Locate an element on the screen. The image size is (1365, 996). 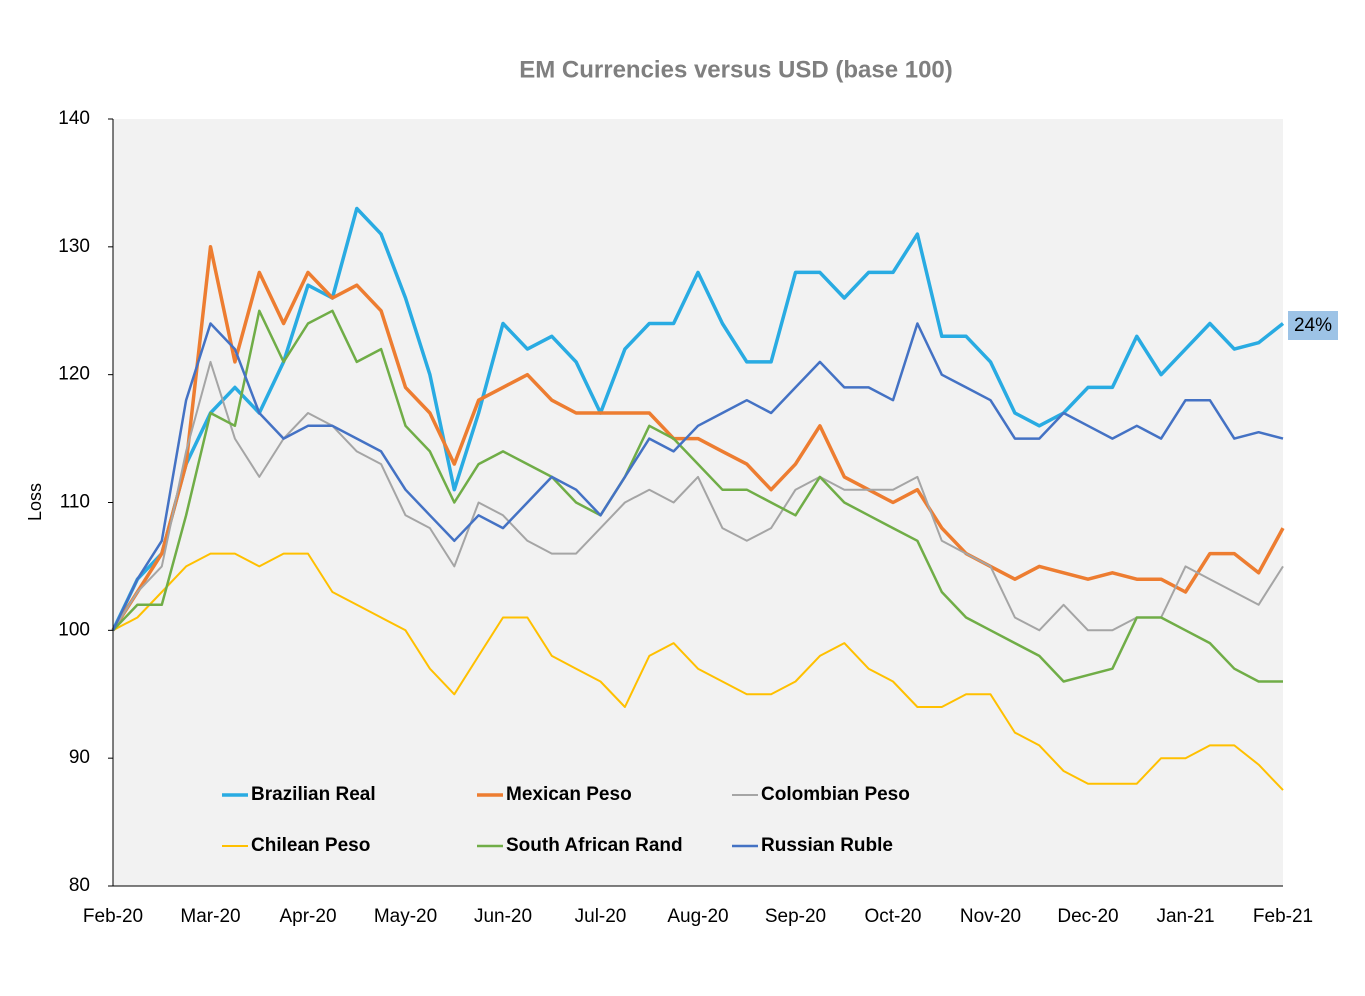
x-tick-label: Dec-20 is located at coordinates (1087, 916).